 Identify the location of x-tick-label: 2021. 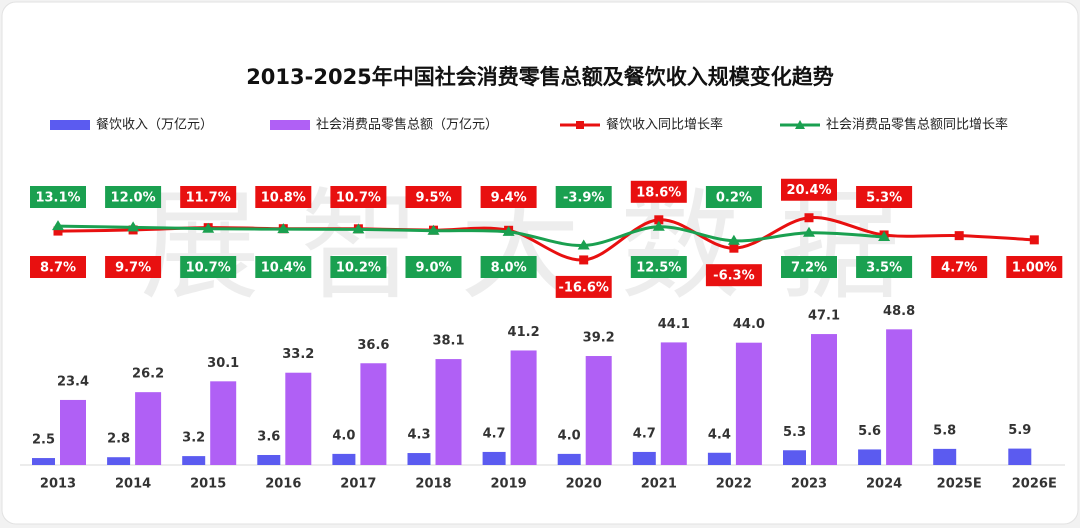
(659, 484).